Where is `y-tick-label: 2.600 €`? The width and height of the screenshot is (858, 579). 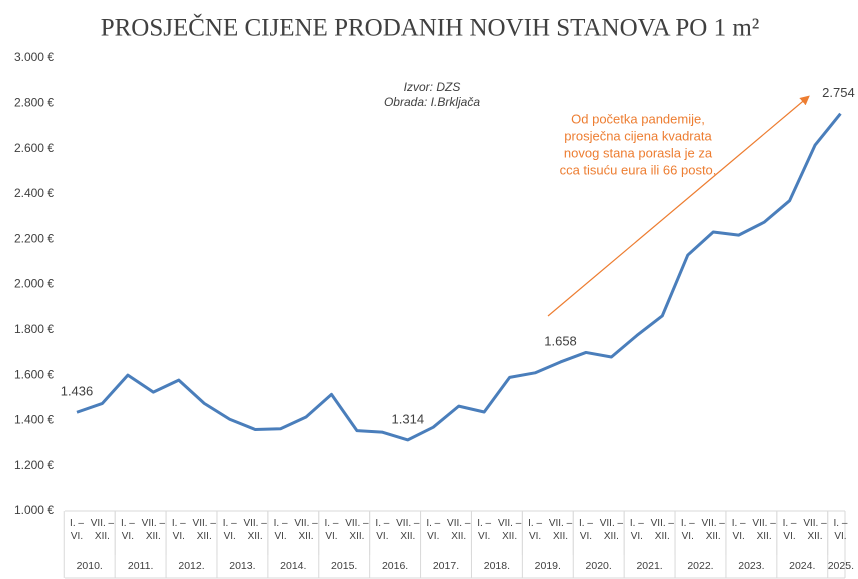
y-tick-label: 2.600 € is located at coordinates (34, 148).